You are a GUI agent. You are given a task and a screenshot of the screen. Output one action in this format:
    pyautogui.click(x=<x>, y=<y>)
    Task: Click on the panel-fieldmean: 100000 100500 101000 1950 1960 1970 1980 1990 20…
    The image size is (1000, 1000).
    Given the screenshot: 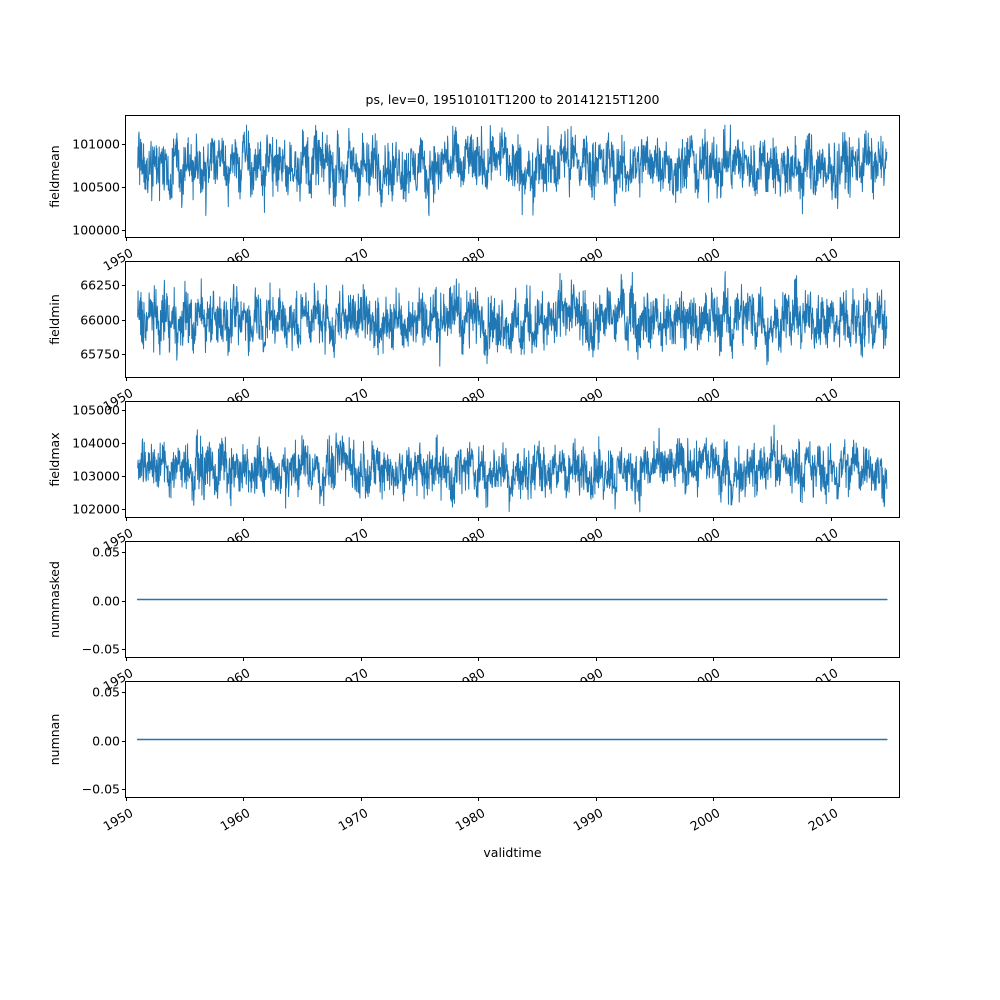 What is the action you would take?
    pyautogui.click(x=473, y=194)
    